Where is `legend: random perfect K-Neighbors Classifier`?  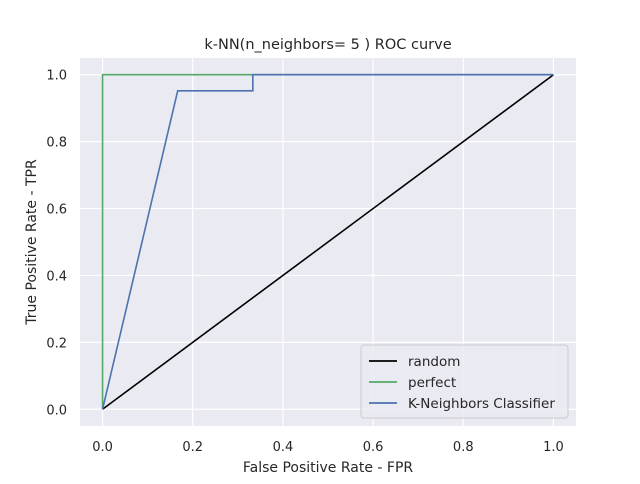 legend: random perfect K-Neighbors Classifier is located at coordinates (464, 381).